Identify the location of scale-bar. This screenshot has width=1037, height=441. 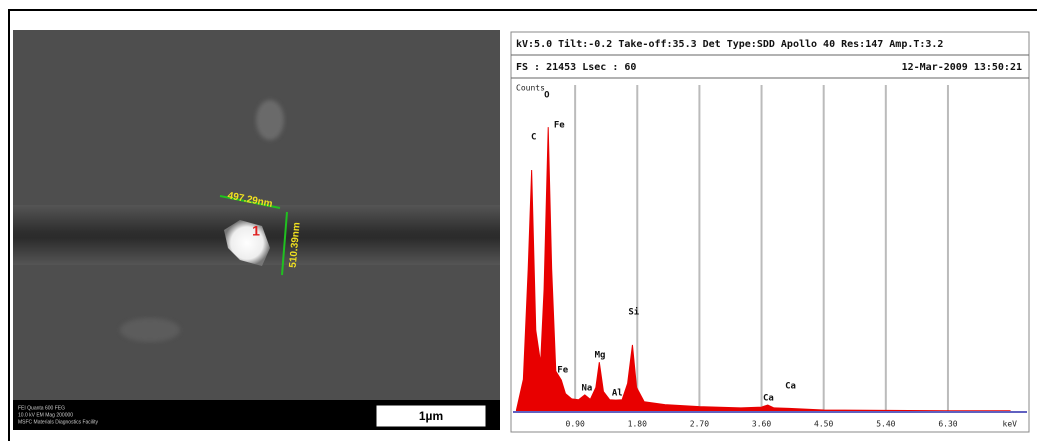
(431, 416).